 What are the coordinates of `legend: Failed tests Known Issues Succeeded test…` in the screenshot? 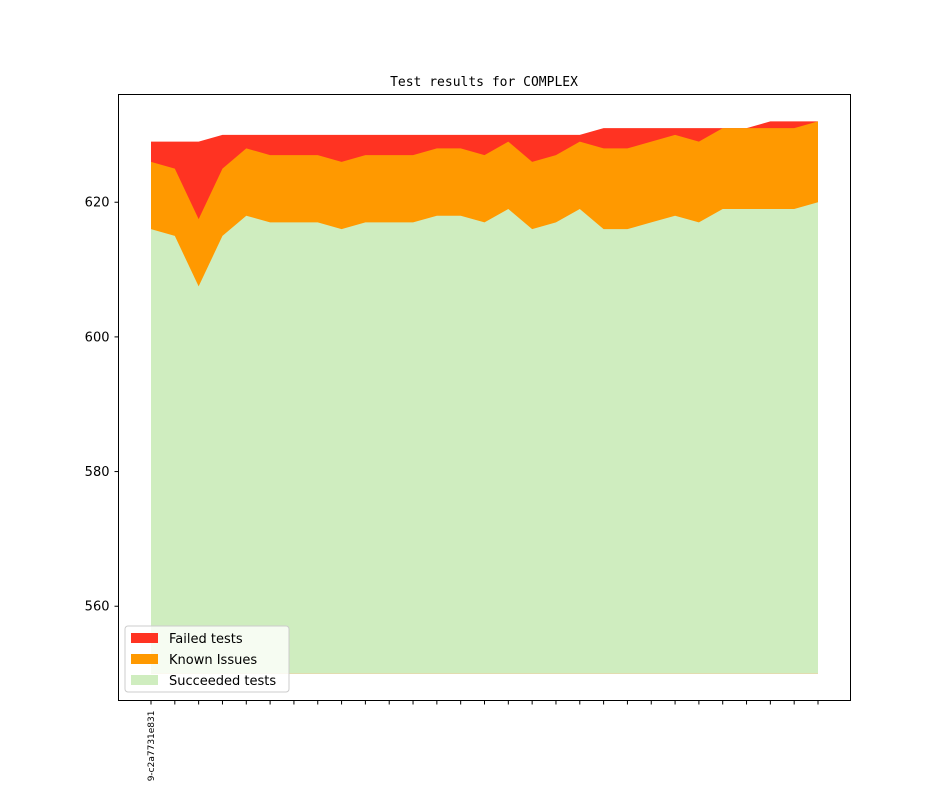 It's located at (207, 659).